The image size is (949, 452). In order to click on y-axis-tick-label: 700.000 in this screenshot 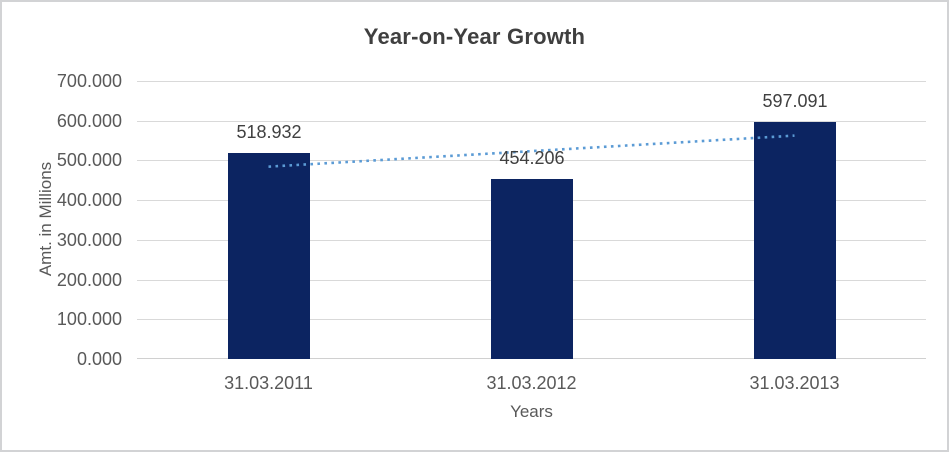, I will do `click(89, 81)`.